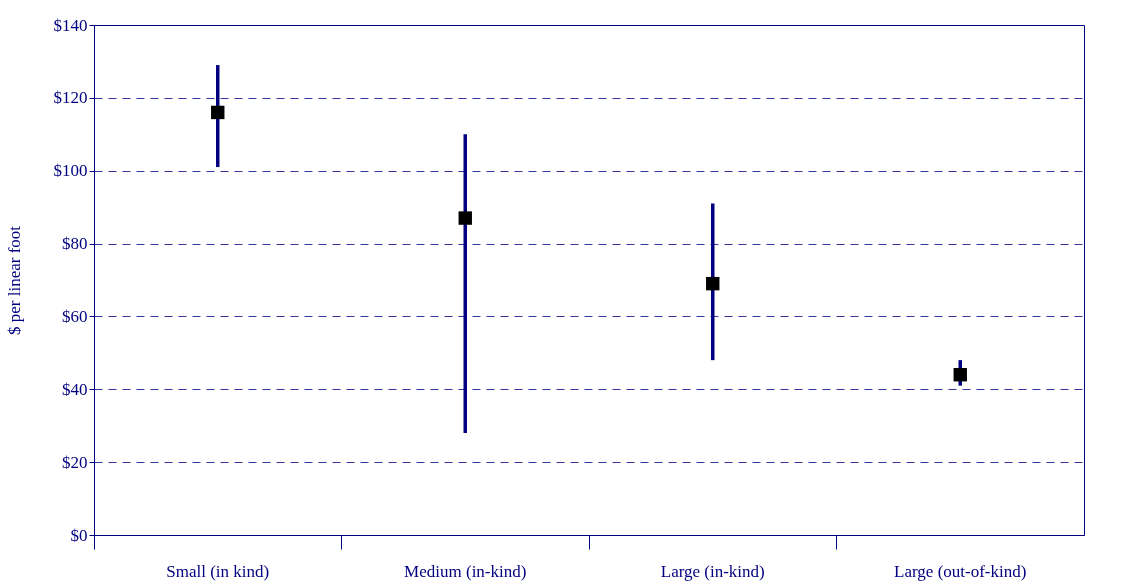  I want to click on x-tick-label: Large (in-kind), so click(712, 571).